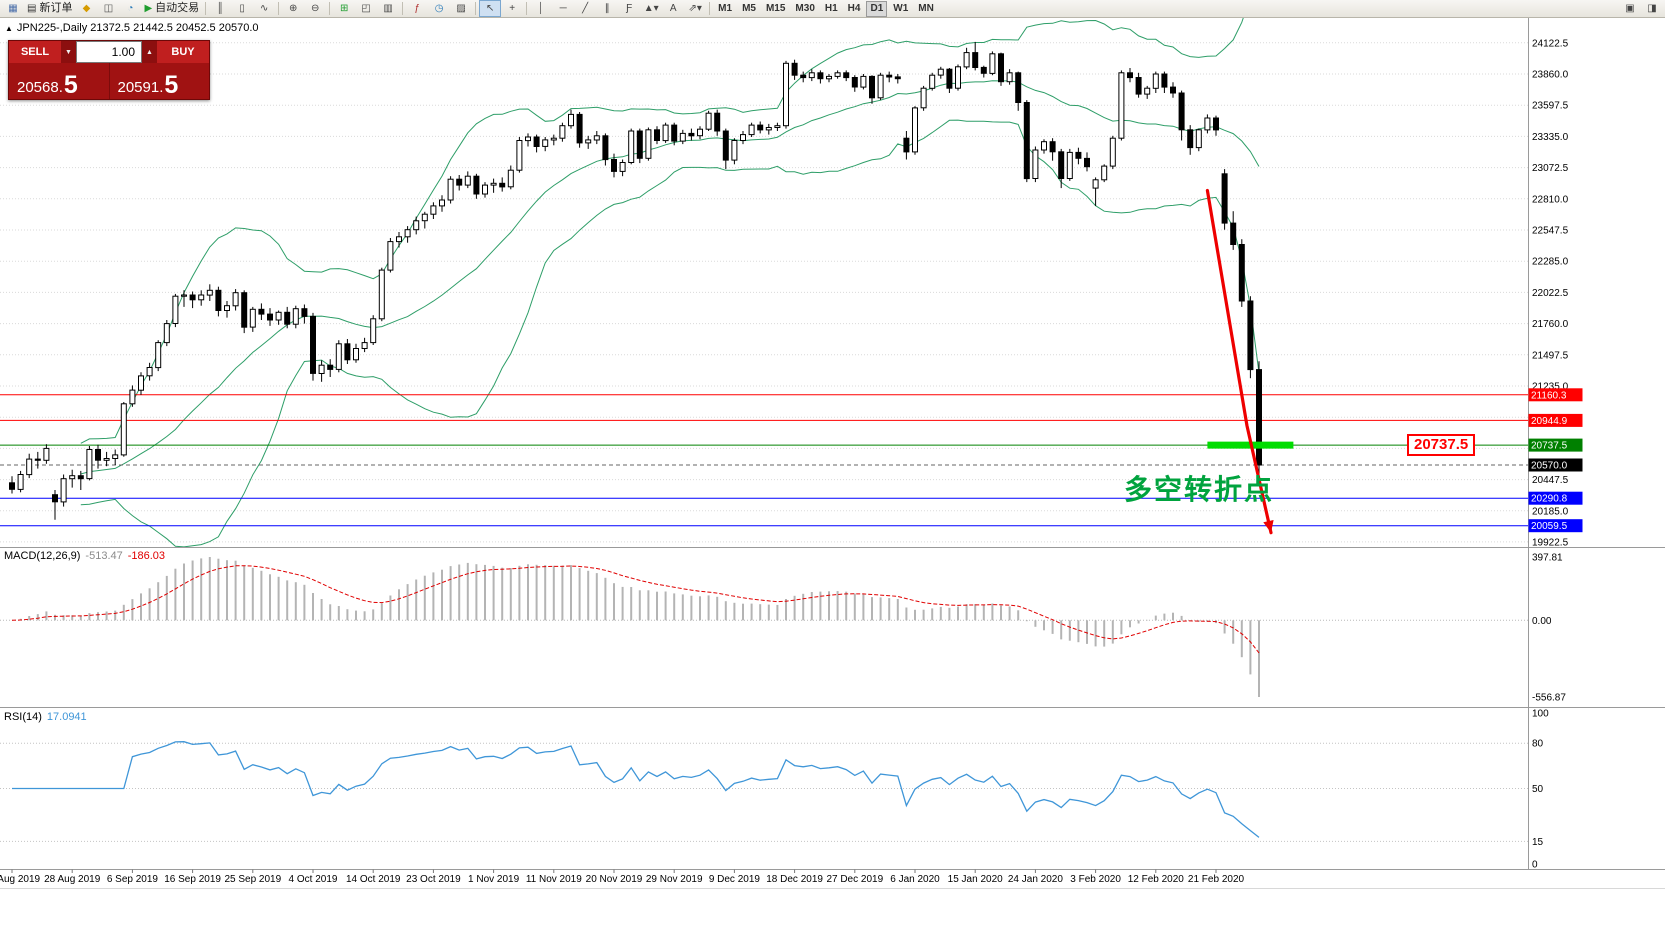  Describe the element at coordinates (13, 8) in the screenshot. I see `app-icon: ▦` at that location.